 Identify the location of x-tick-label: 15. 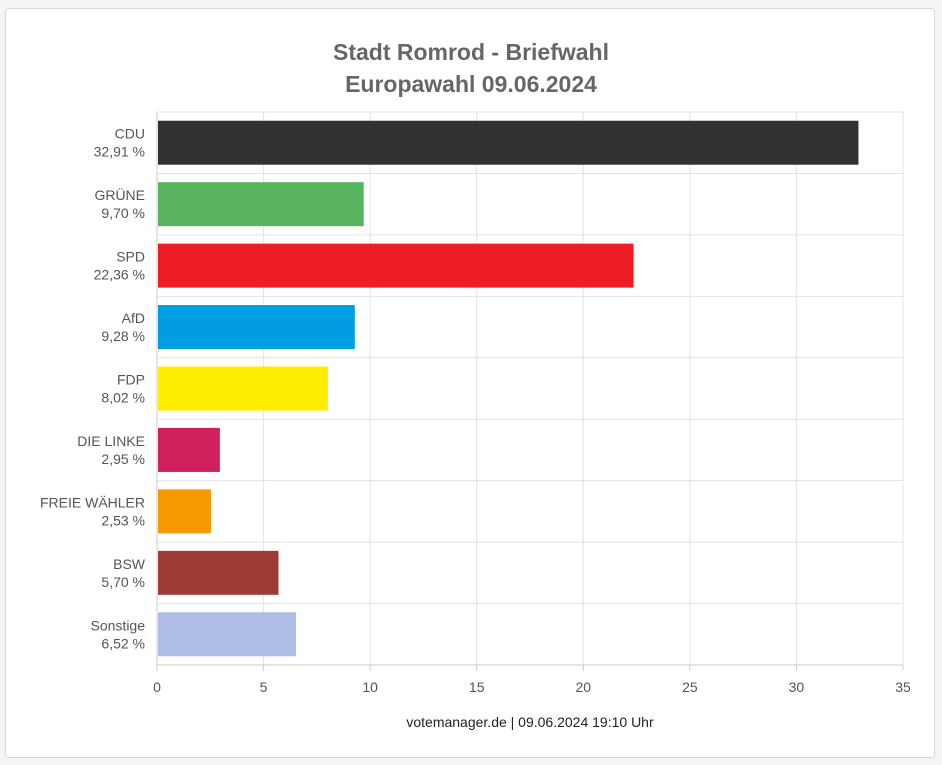
(477, 687).